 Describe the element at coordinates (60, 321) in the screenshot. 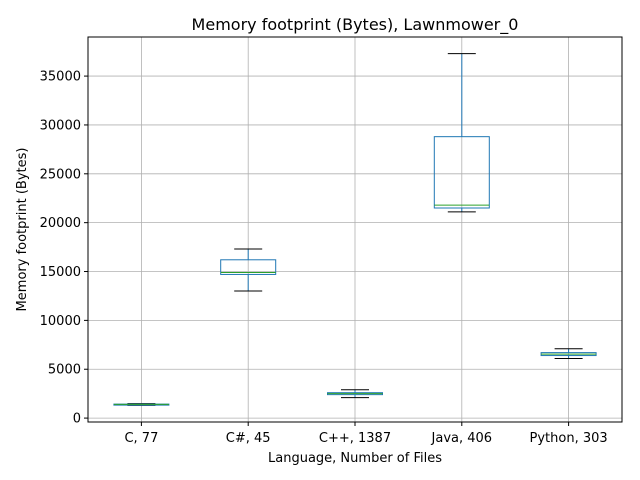

I see `y-tick-label: 10000` at that location.